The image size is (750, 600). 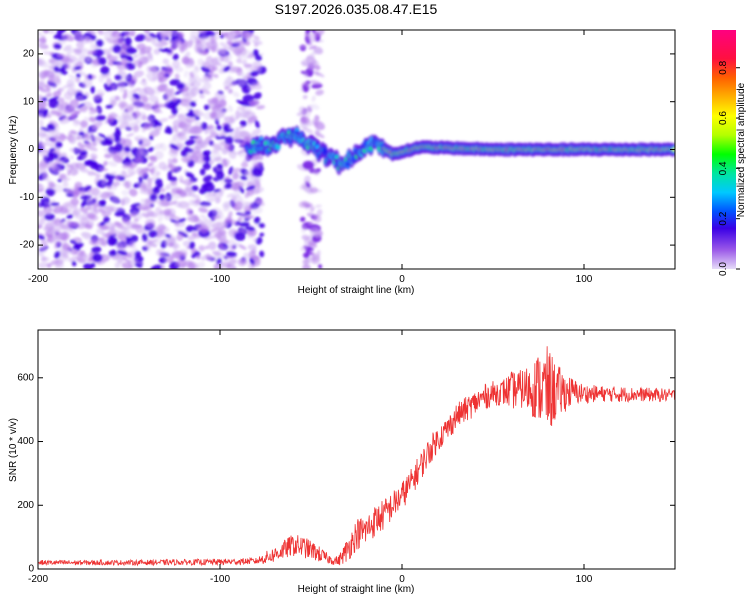 I want to click on y-tick-label: 0, so click(x=31, y=569).